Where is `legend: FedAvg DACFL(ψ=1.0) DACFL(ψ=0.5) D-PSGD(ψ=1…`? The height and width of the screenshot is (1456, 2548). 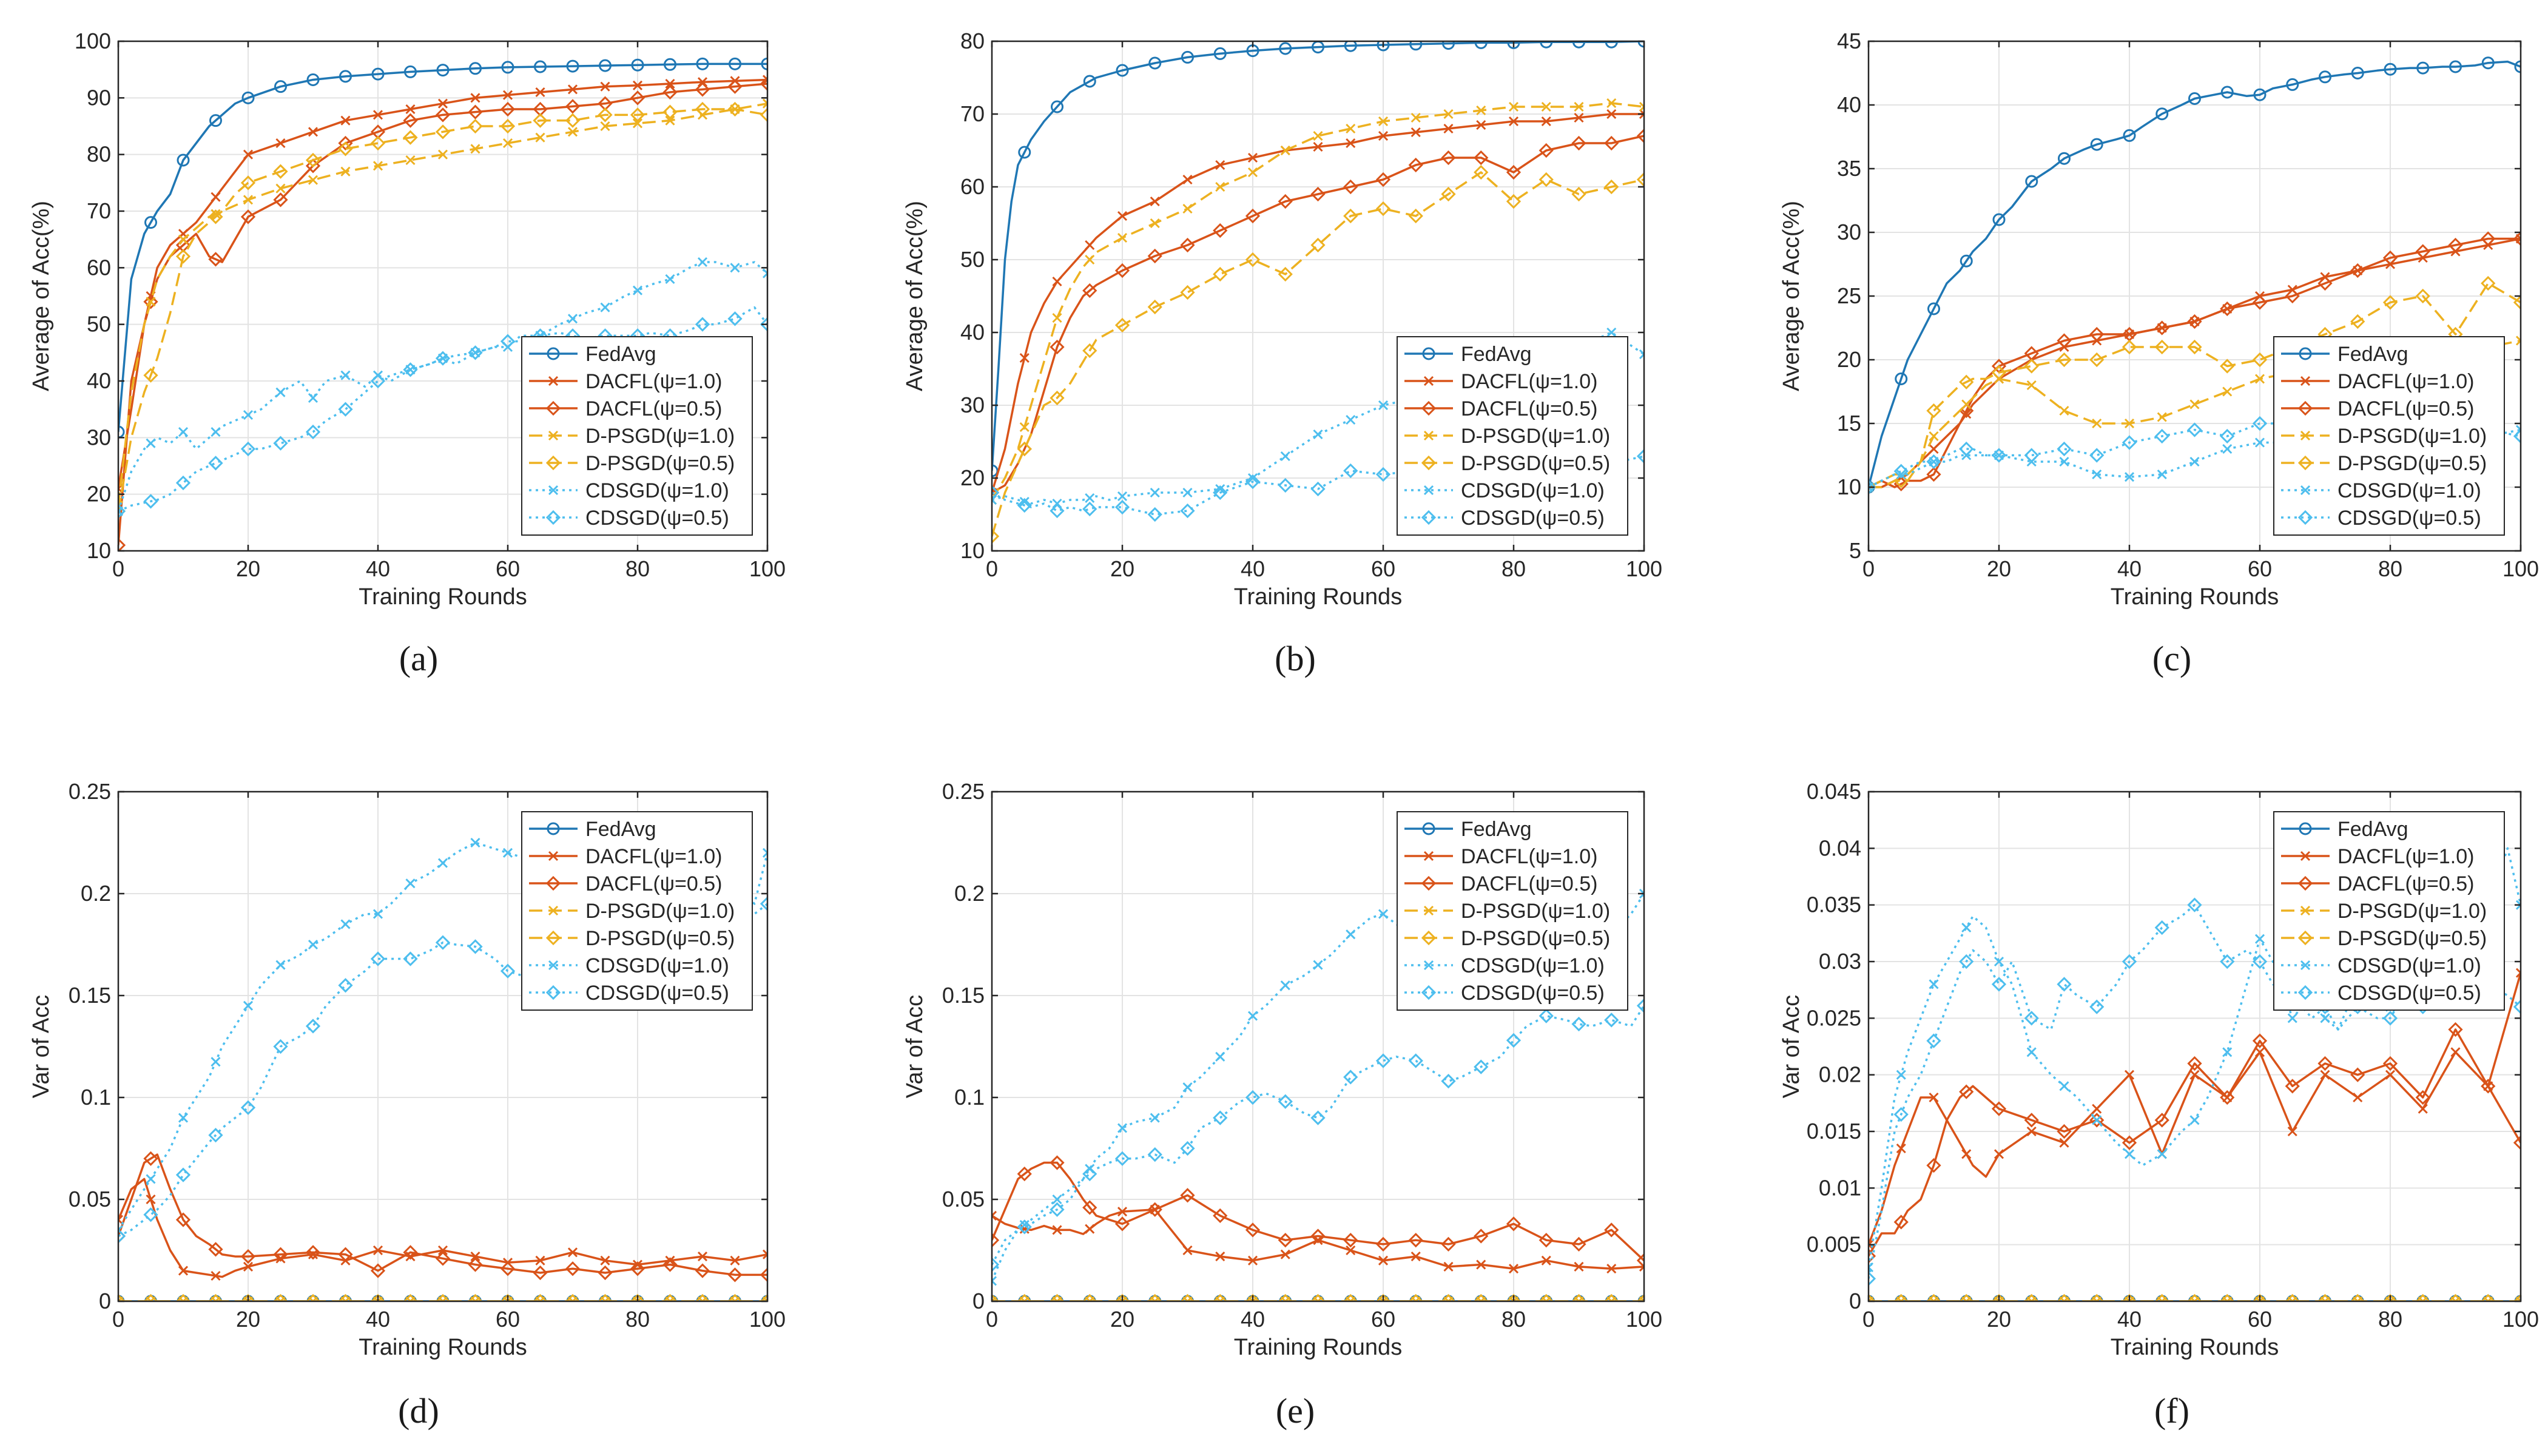 legend: FedAvg DACFL(ψ=1.0) DACFL(ψ=0.5) D-PSGD(ψ=1… is located at coordinates (637, 436).